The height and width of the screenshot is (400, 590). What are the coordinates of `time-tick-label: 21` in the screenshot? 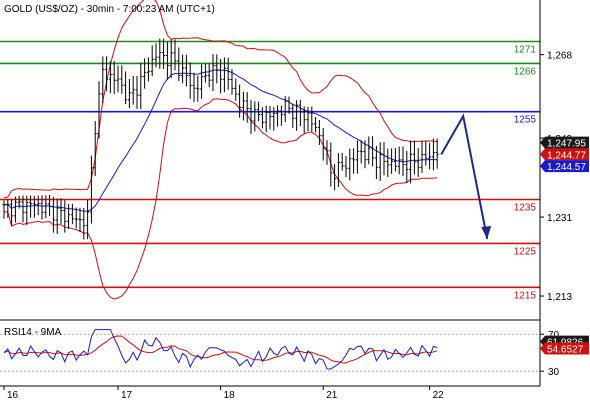 It's located at (332, 395).